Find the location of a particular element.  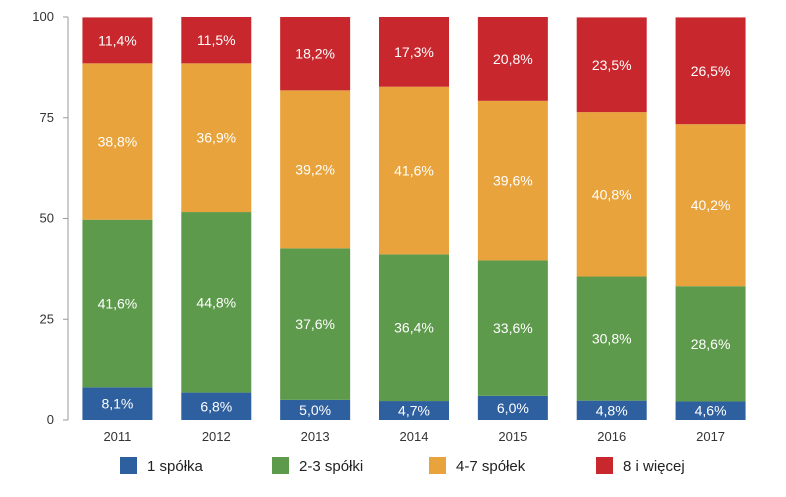

bar-segment-2017-s3 is located at coordinates (710, 71).